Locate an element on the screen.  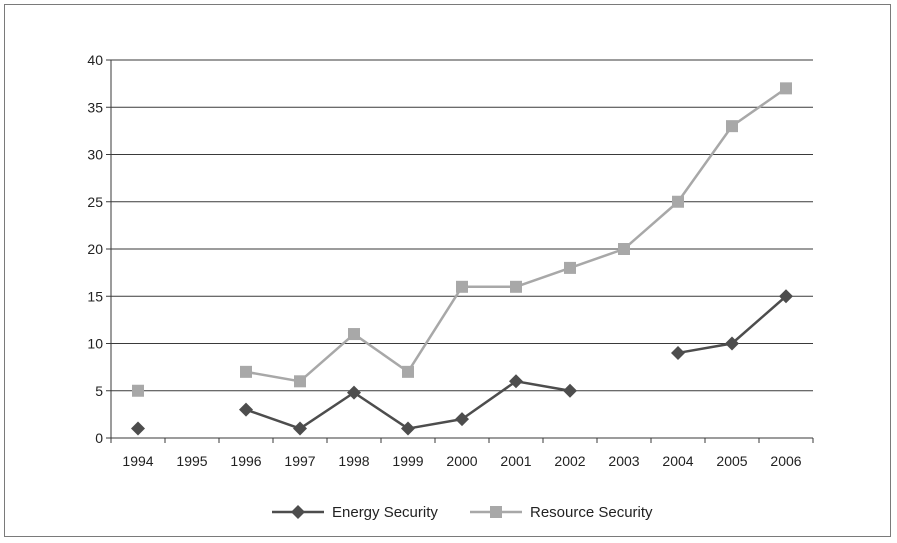
x-tick-label: 2002 is located at coordinates (569, 461).